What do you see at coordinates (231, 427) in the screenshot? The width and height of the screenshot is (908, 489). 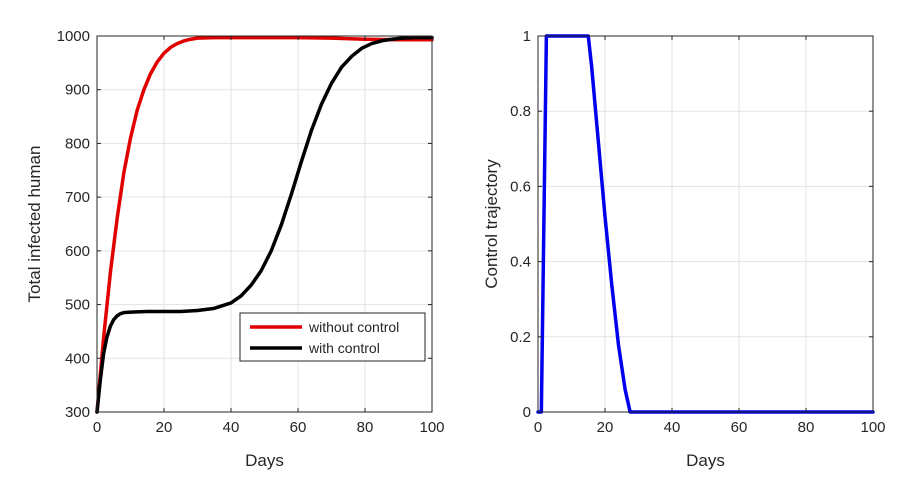 I see `left-x-tick-label: 40` at bounding box center [231, 427].